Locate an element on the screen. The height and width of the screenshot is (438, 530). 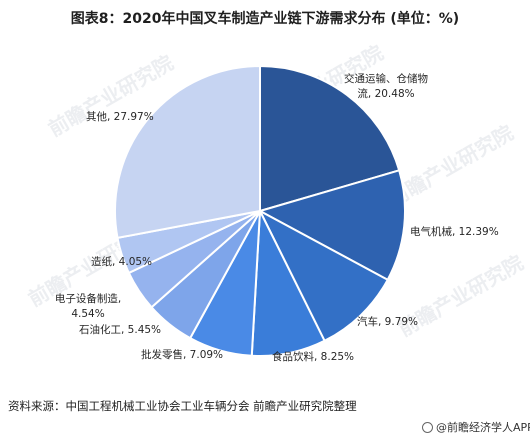
slice-label: 其他, 27.97% is located at coordinates (120, 116).